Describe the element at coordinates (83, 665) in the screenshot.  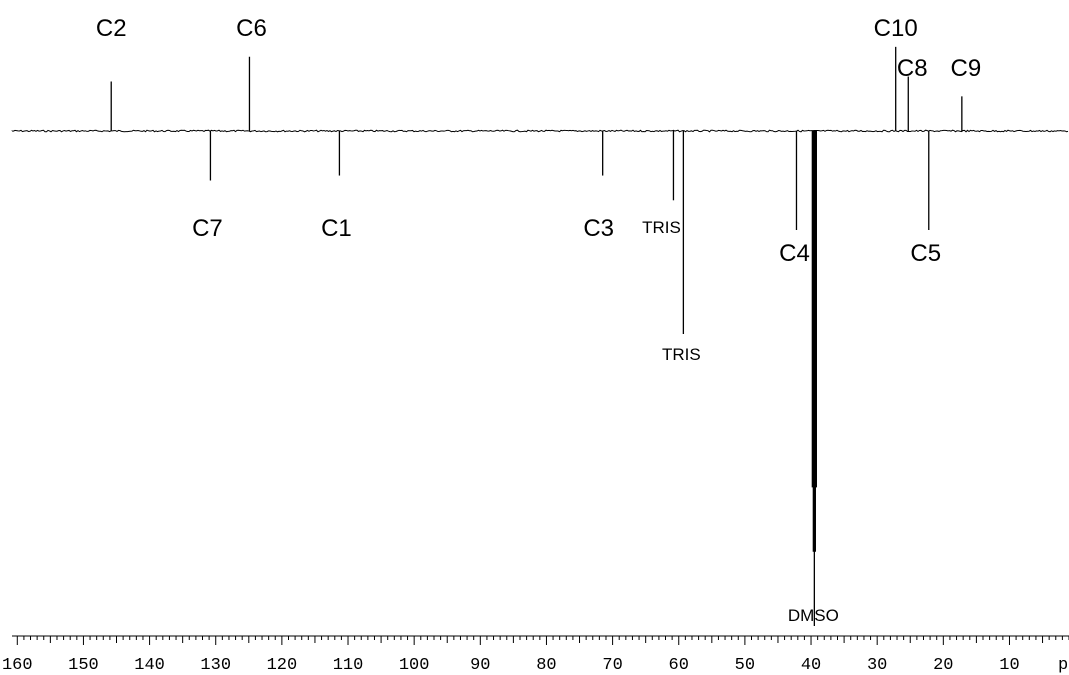
I see `x-tick-label-150: 150` at that location.